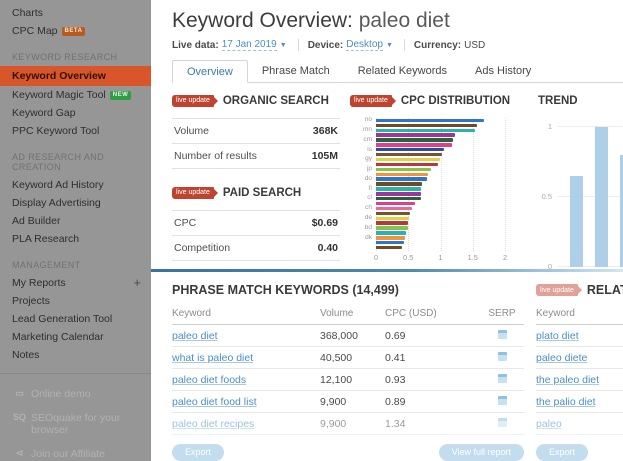 This screenshot has width=623, height=461. Describe the element at coordinates (369, 169) in the screenshot. I see `cpc-bar-label: jp` at that location.